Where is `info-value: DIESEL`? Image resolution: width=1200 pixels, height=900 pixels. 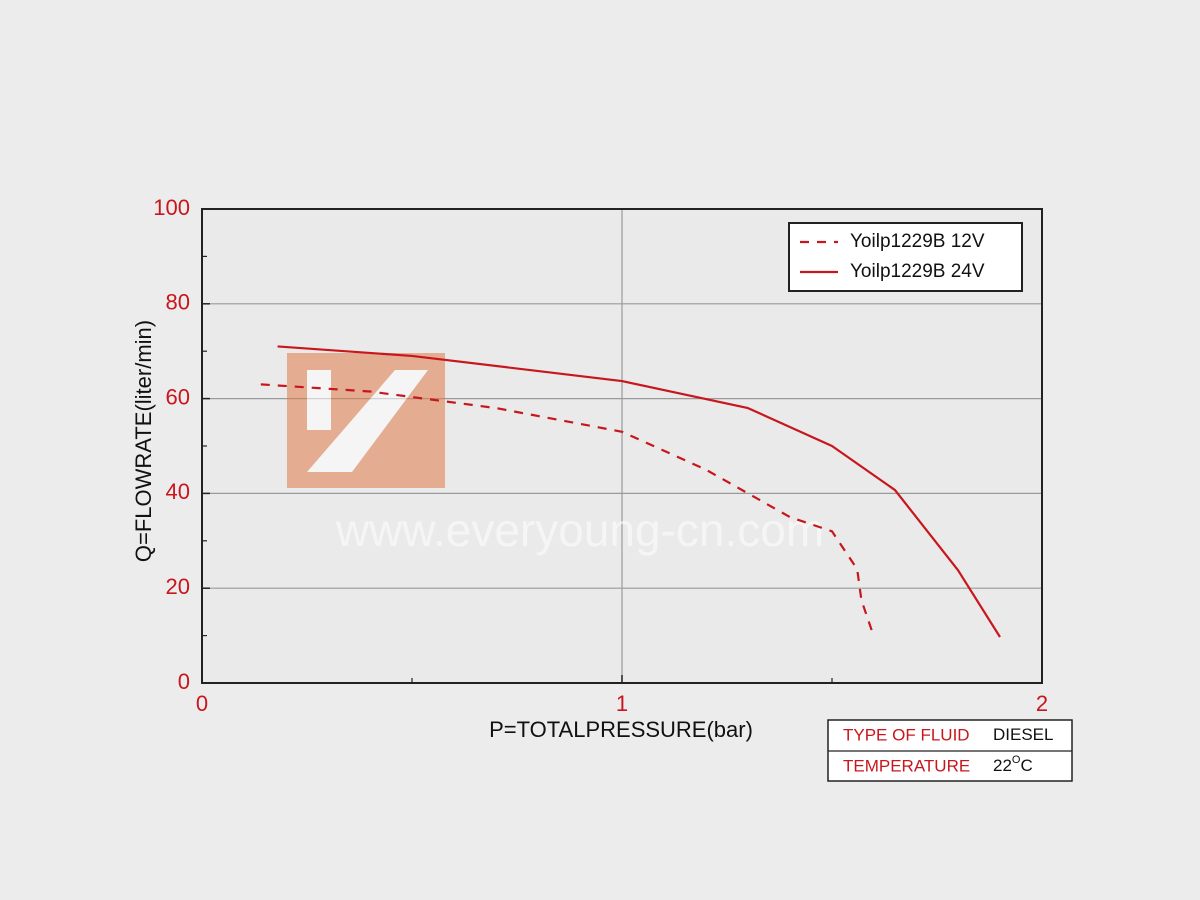 info-value: DIESEL is located at coordinates (1023, 734).